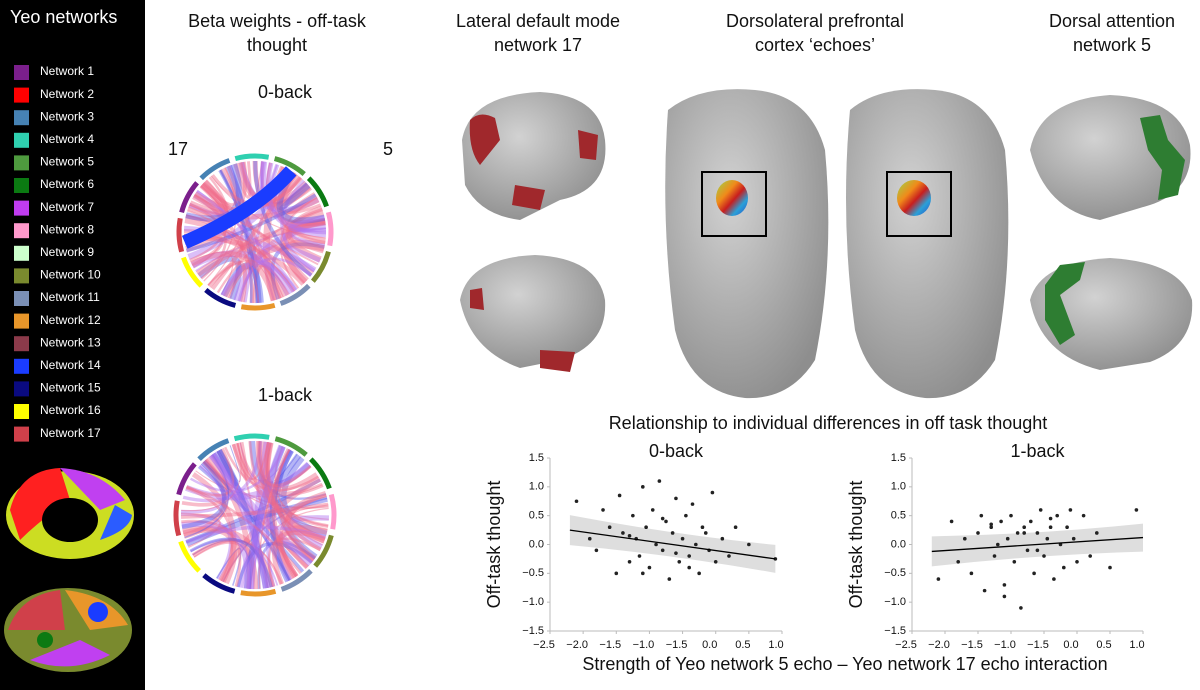  What do you see at coordinates (898, 544) in the screenshot?
I see `y-tick-label: 0.0` at bounding box center [898, 544].